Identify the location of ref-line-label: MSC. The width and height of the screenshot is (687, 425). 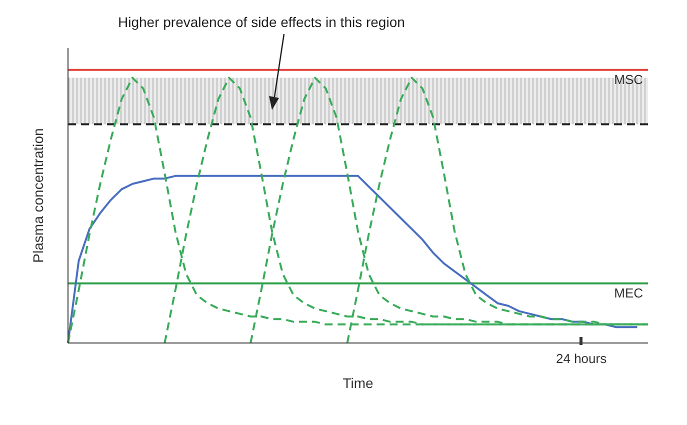
(628, 80).